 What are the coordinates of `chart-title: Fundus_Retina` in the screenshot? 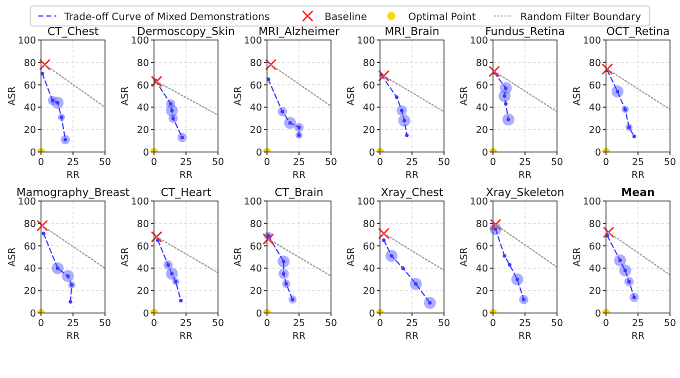 It's located at (525, 31).